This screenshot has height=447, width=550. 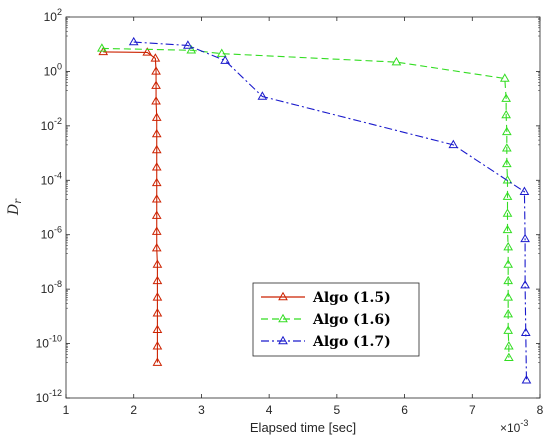 I want to click on y-tick-label: 10⁻⁶, so click(x=51, y=233).